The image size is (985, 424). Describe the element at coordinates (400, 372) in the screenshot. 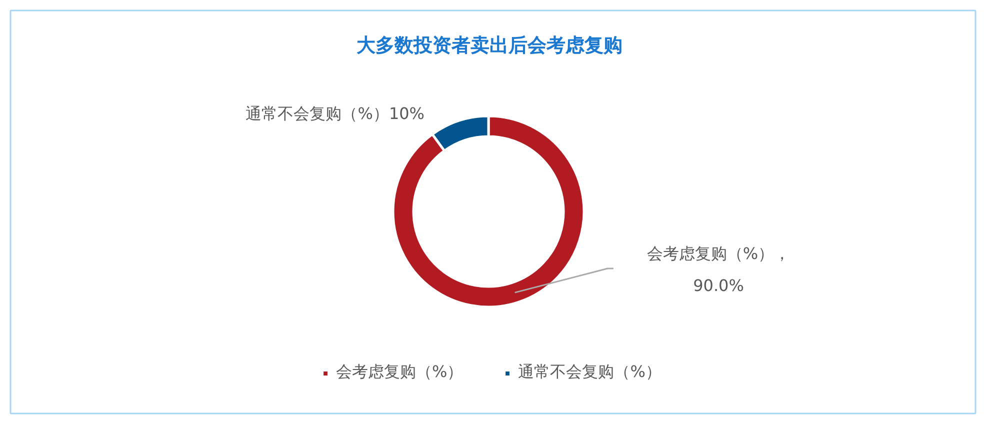

I see `legend-label: 会考虑复购（%）` at that location.